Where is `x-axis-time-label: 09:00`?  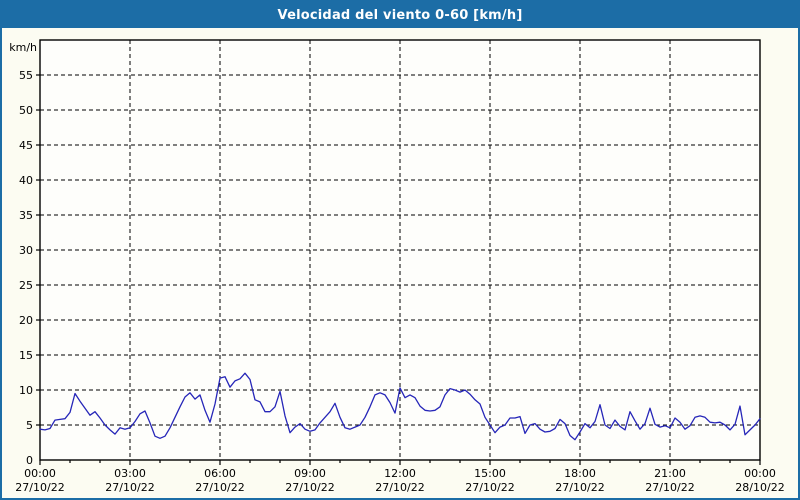 x-axis-time-label: 09:00 is located at coordinates (310, 473).